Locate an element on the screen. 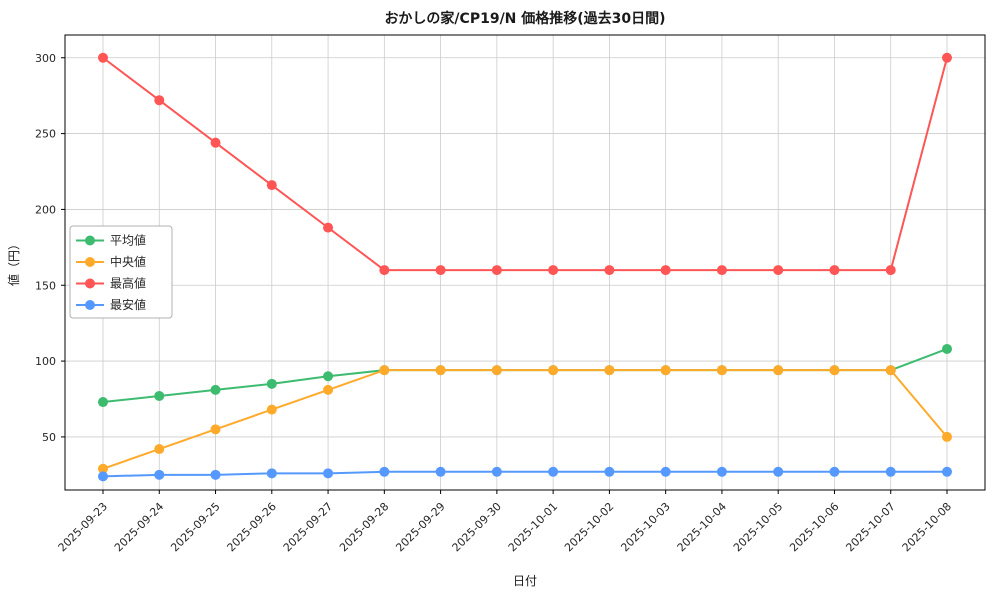  legend-marker-中央値 is located at coordinates (90, 262).